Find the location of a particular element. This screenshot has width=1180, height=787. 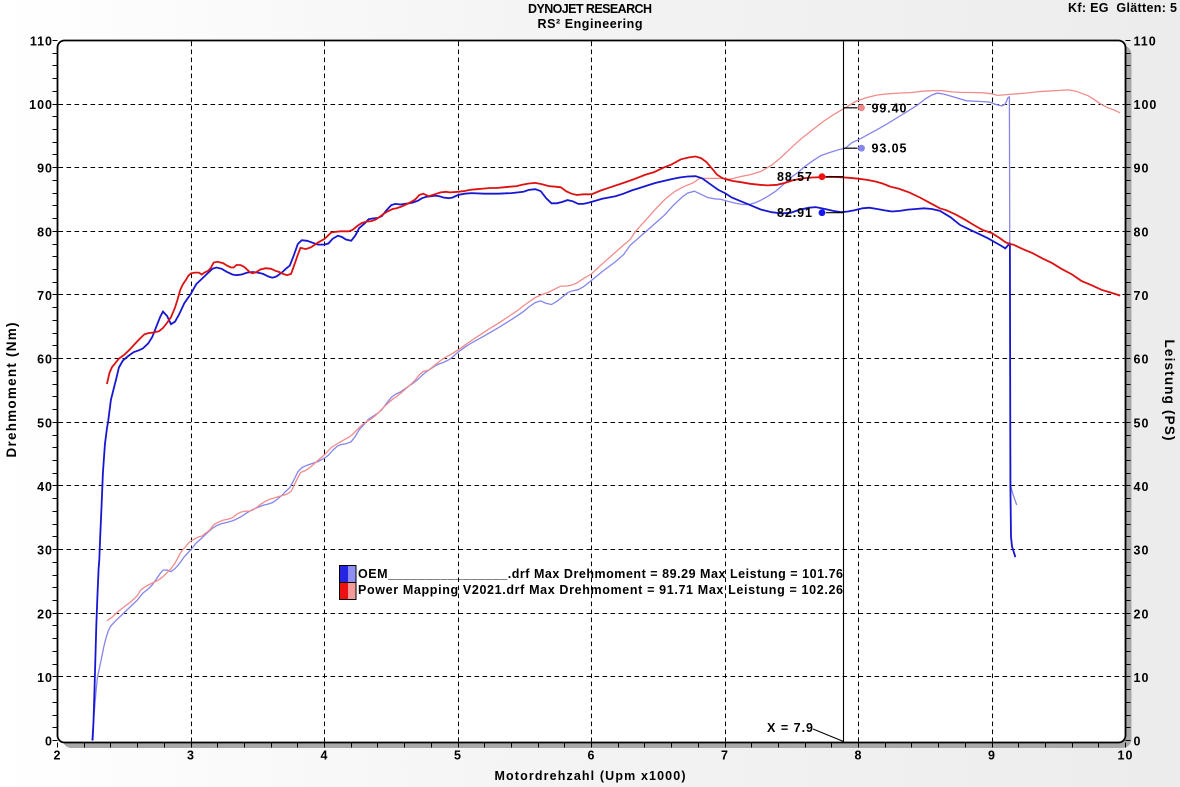

svg-text: Kf: EG Glätten: 5 is located at coordinates (1122, 8).